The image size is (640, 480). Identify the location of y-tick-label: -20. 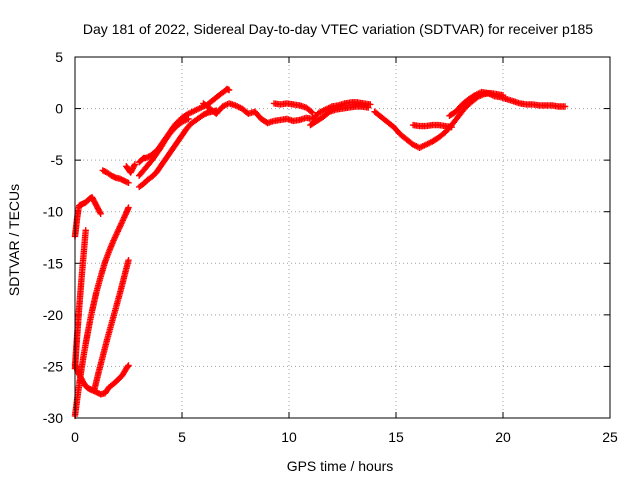
(53, 315).